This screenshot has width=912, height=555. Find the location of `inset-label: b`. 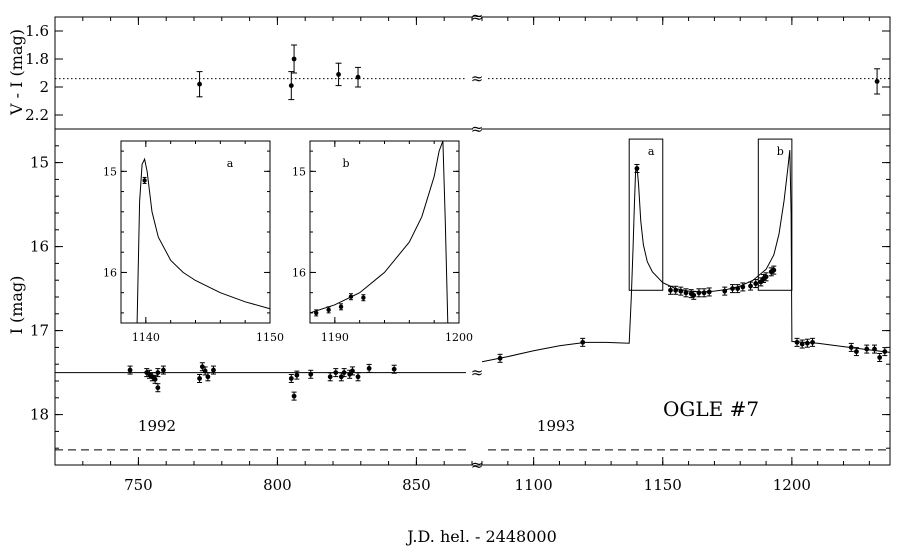

inset-label: b is located at coordinates (345, 163).